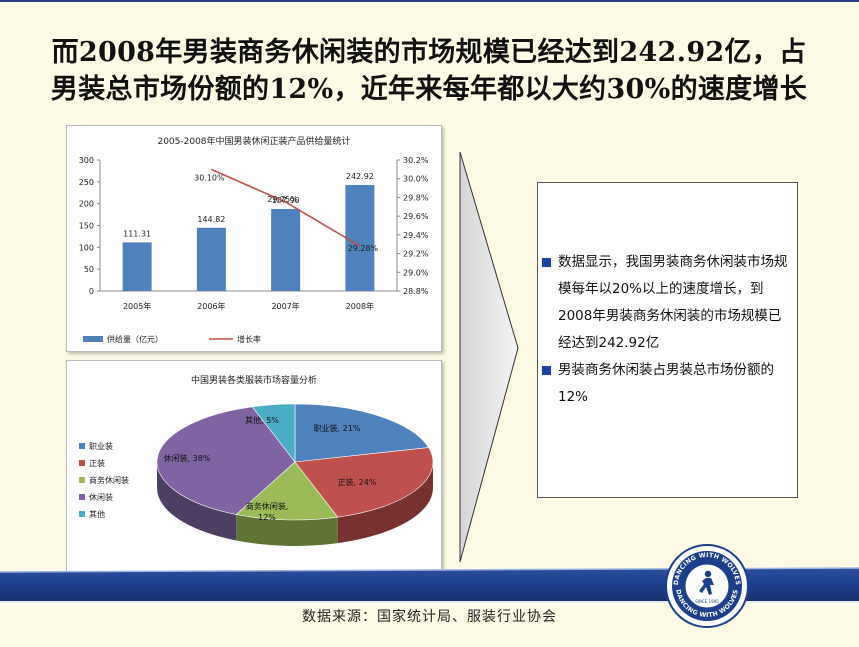  Describe the element at coordinates (429, 617) in the screenshot. I see `data-source-note: 数据来源：国家统计局、服装行业协会` at that location.